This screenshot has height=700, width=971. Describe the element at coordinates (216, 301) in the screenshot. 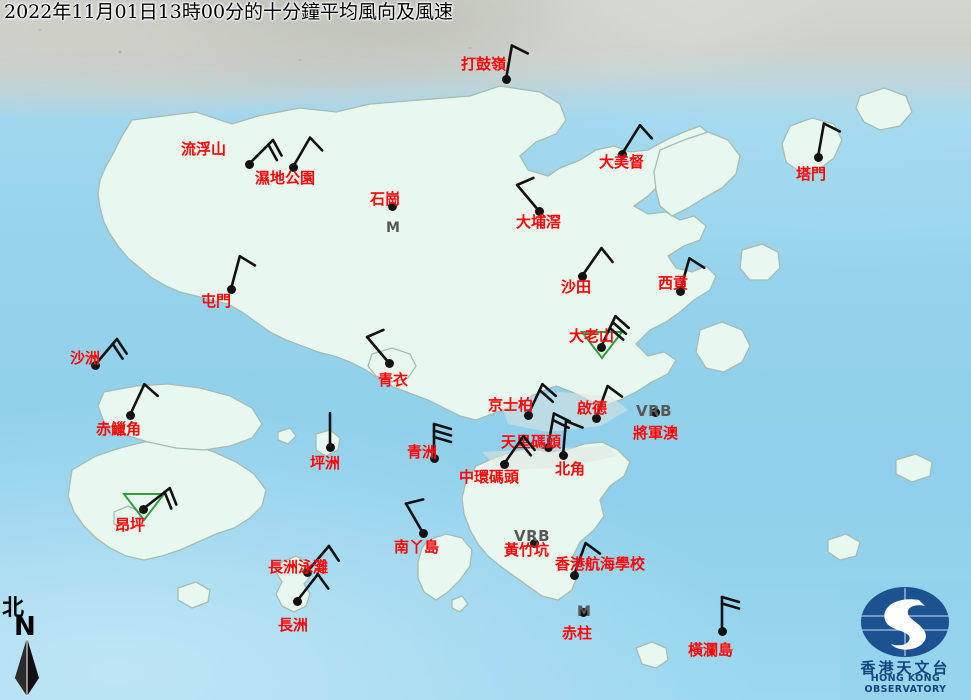

I see `station-label: 屯門` at that location.